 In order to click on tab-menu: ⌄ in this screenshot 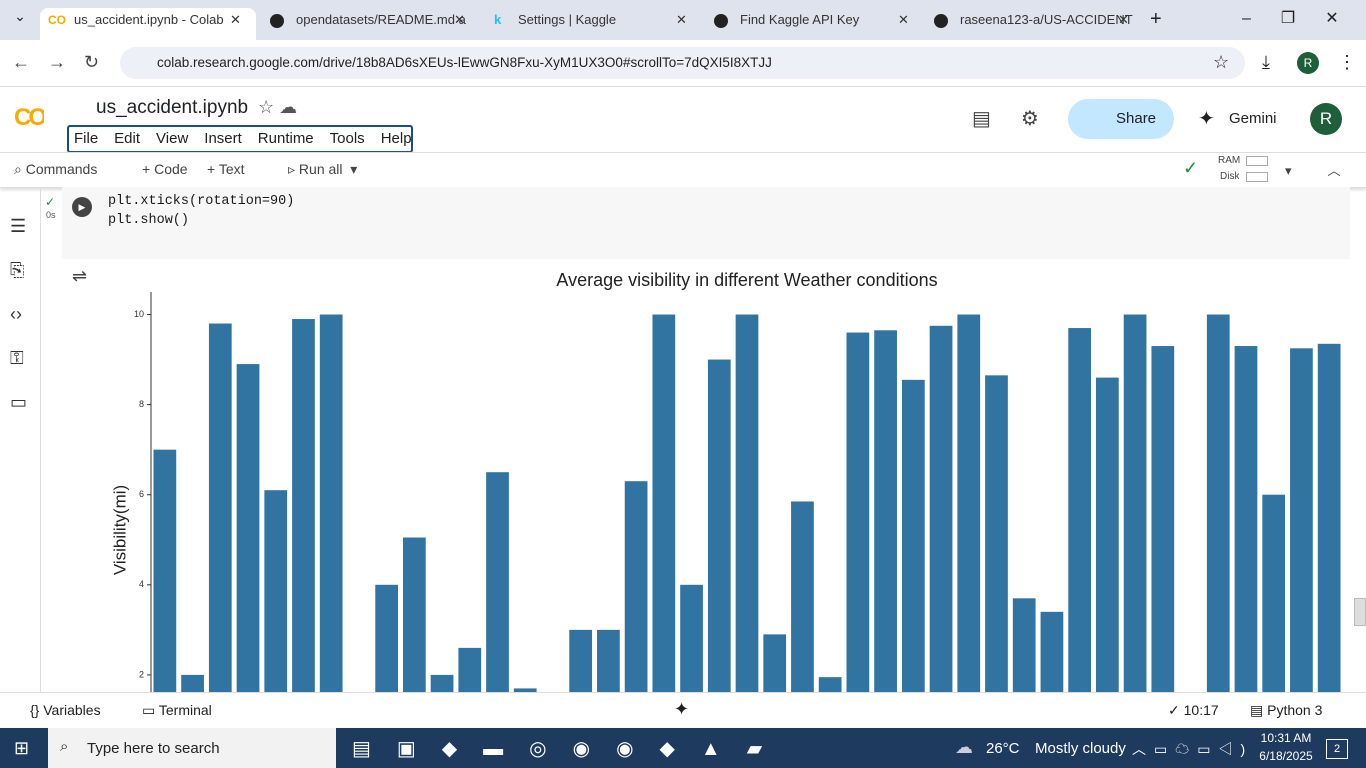, I will do `click(20, 16)`.